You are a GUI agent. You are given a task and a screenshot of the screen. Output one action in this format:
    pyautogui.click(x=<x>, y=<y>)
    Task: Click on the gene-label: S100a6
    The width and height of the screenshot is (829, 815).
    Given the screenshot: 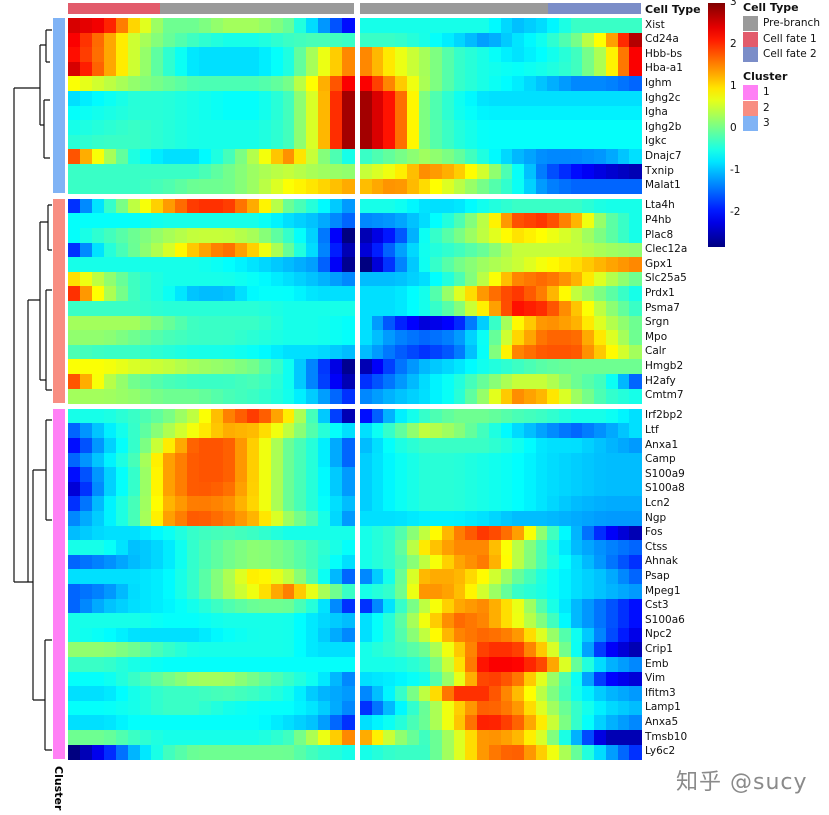 What is the action you would take?
    pyautogui.click(x=665, y=619)
    